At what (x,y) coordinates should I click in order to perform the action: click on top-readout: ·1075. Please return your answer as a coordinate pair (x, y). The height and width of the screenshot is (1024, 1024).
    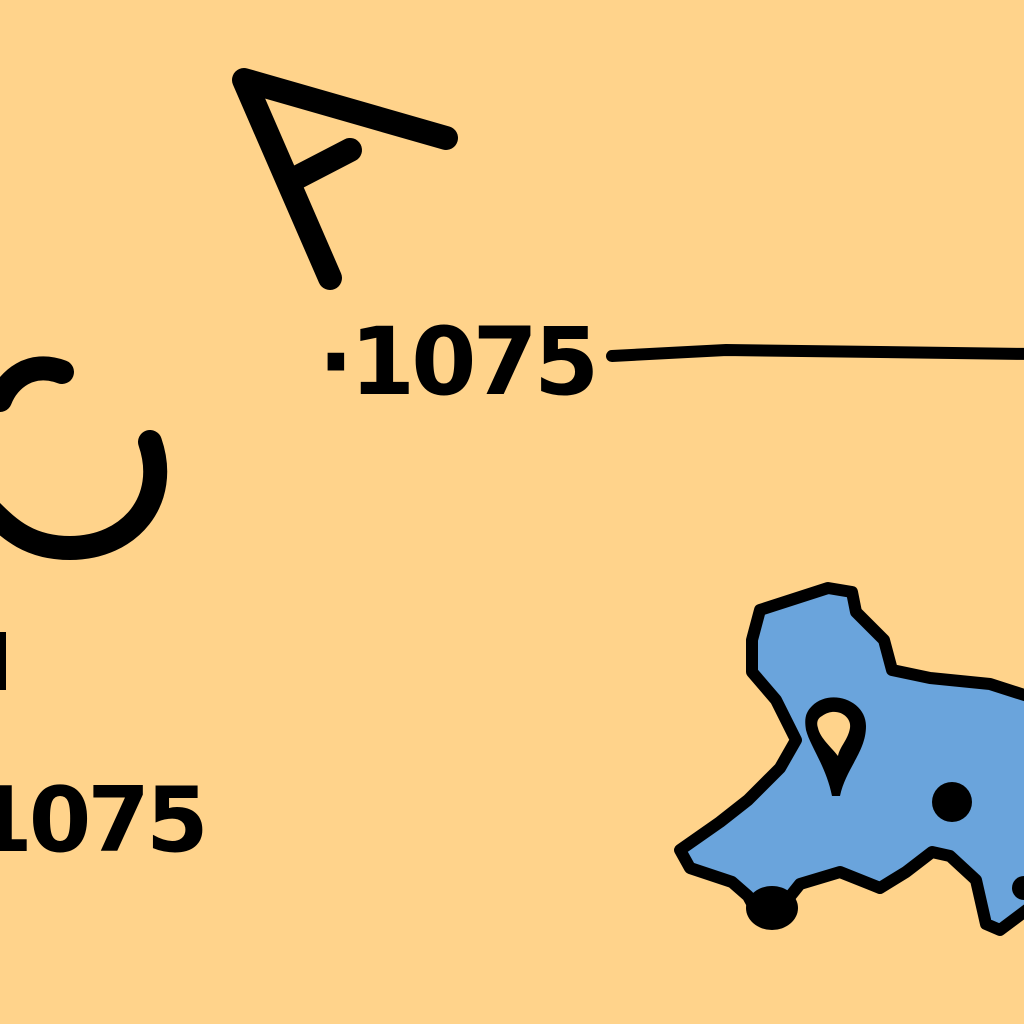
    Looking at the image, I should click on (458, 362).